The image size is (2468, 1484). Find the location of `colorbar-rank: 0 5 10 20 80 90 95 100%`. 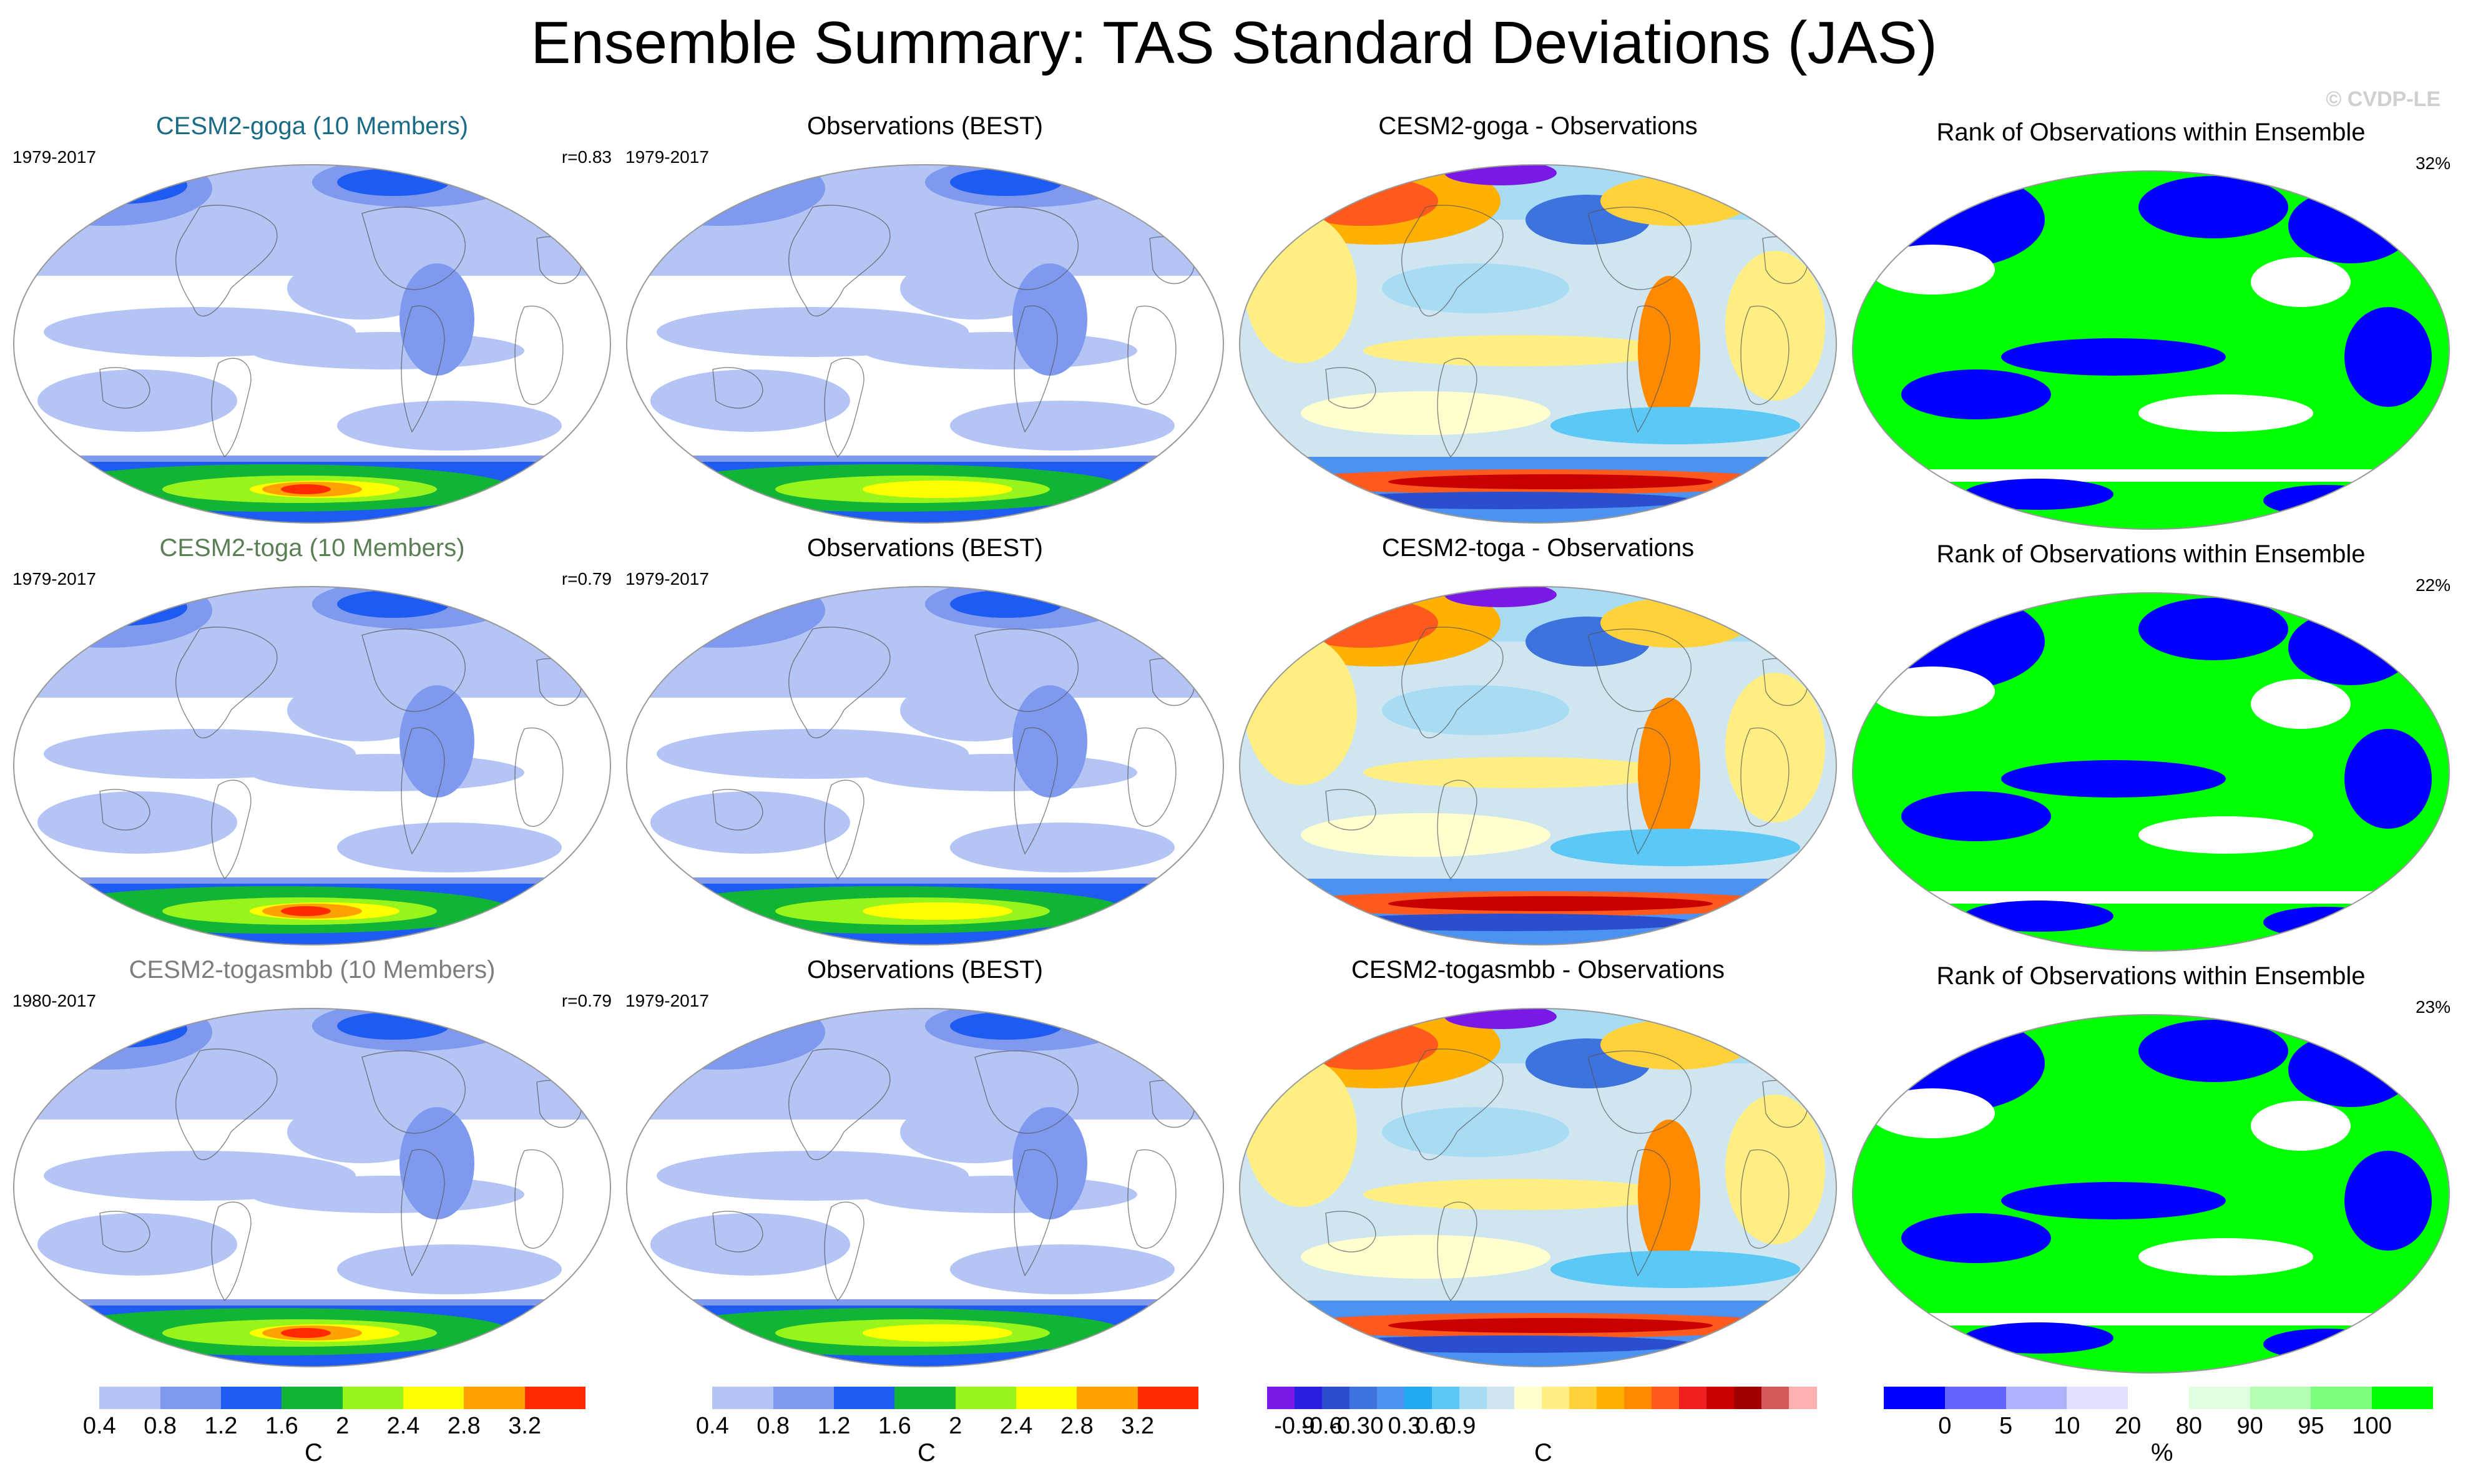

colorbar-rank: 0 5 10 20 80 90 95 100% is located at coordinates (2159, 1427).